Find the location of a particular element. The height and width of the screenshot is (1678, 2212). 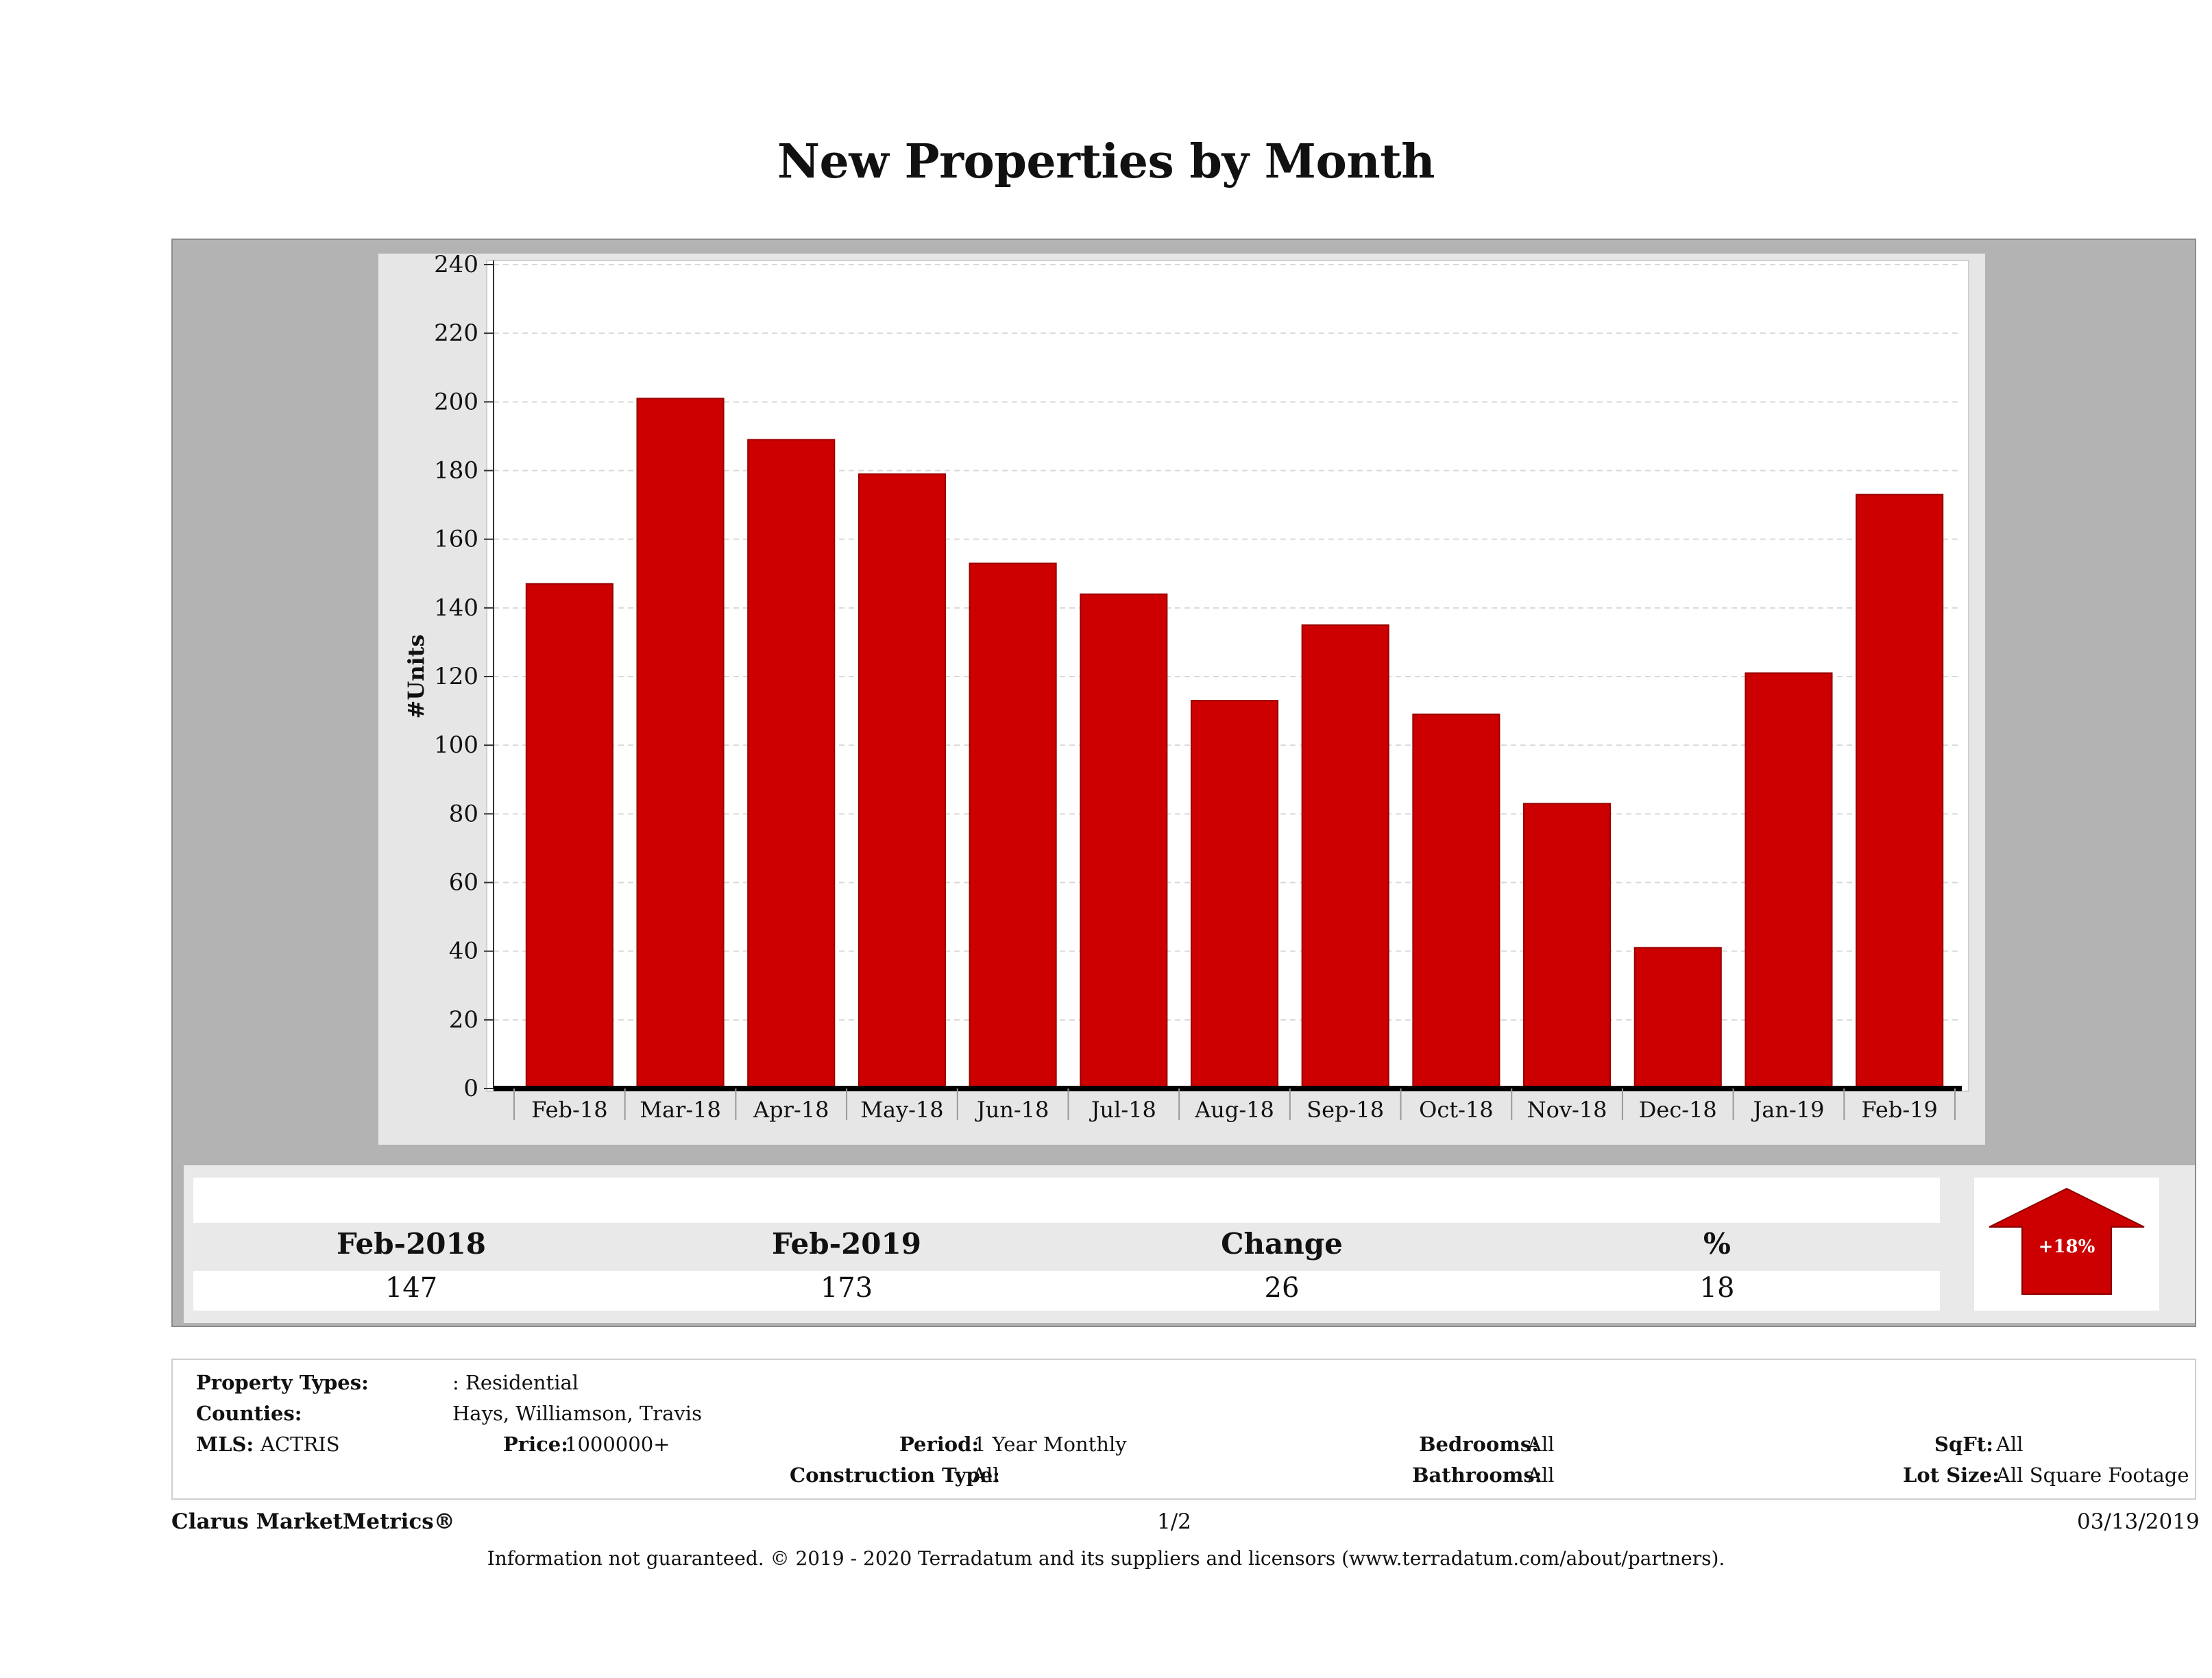

bedrooms-value: All is located at coordinates (1541, 1445).